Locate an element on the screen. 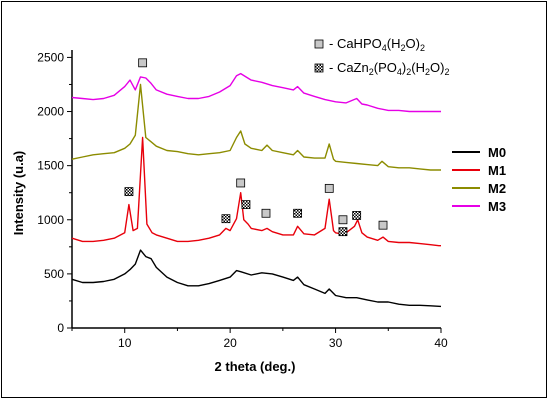  x-tick-label: 30 is located at coordinates (336, 343).